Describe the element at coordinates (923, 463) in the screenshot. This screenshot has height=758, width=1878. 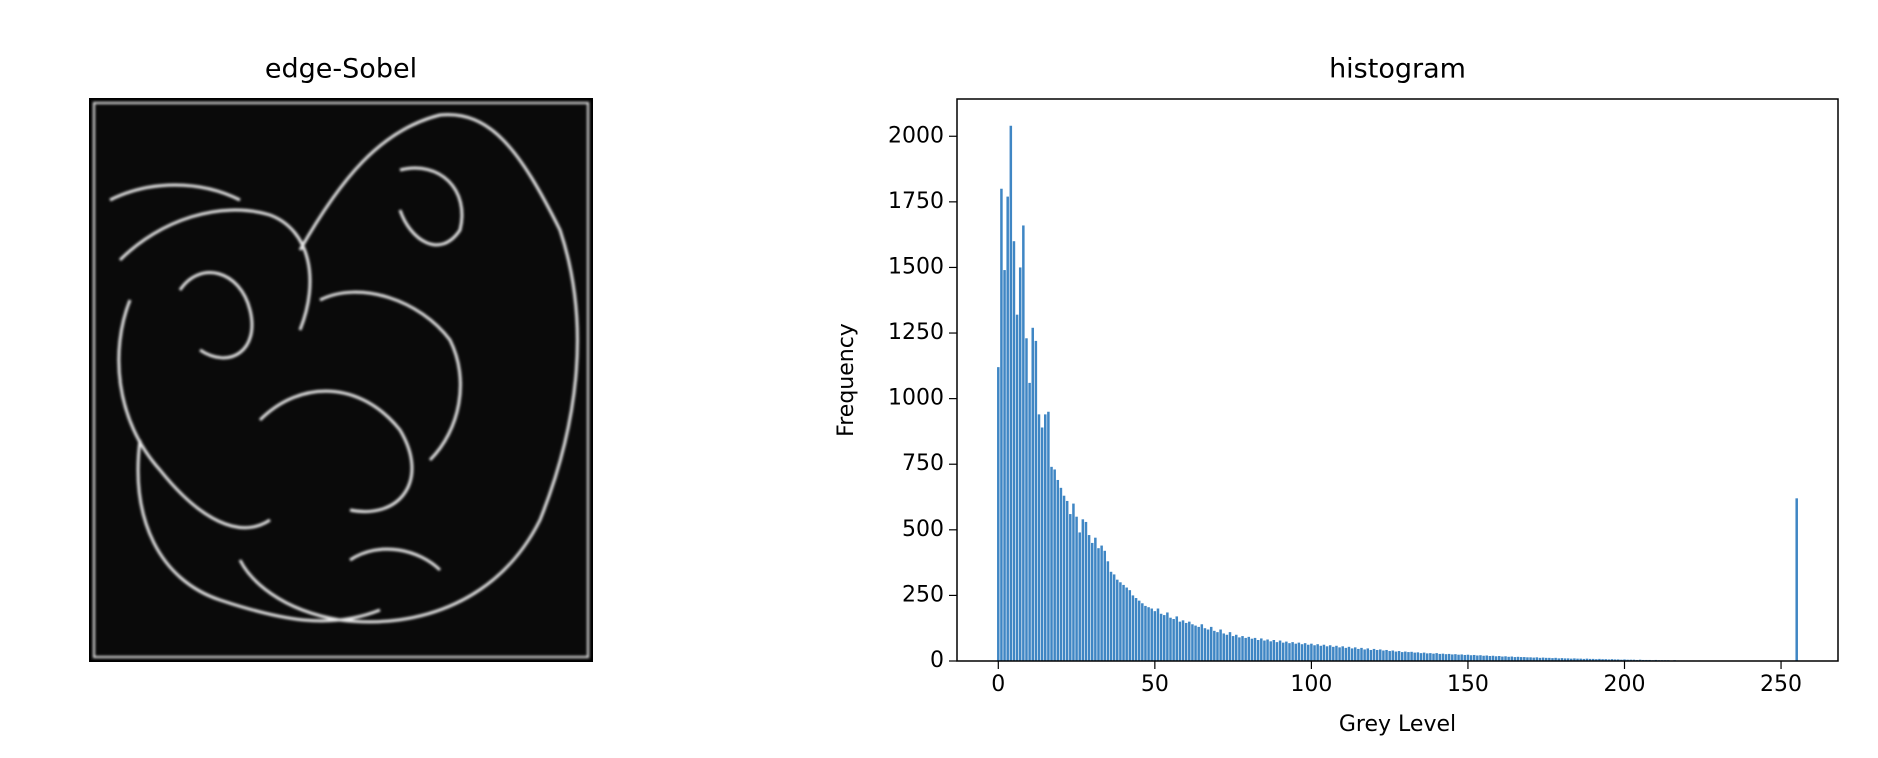
I see `y-tick-label: 750` at that location.